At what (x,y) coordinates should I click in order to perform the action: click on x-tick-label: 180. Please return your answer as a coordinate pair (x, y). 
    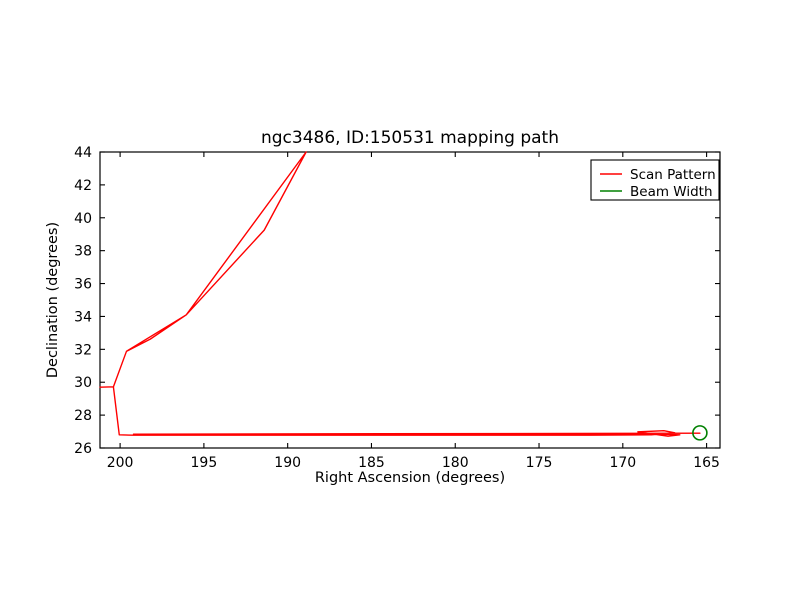
    Looking at the image, I should click on (455, 463).